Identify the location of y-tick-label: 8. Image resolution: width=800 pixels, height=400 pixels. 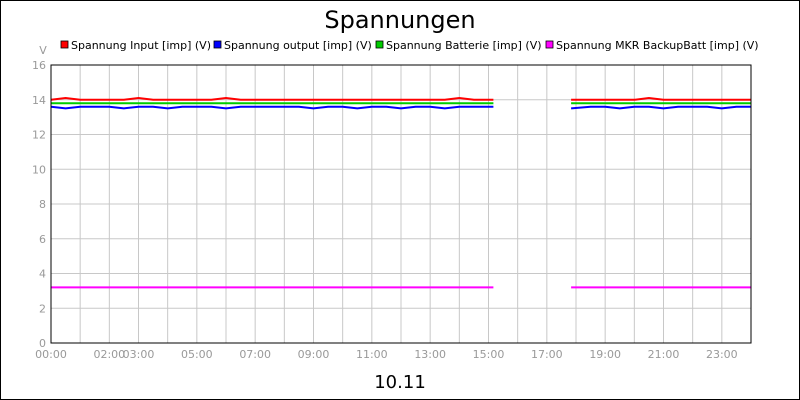
(42, 204).